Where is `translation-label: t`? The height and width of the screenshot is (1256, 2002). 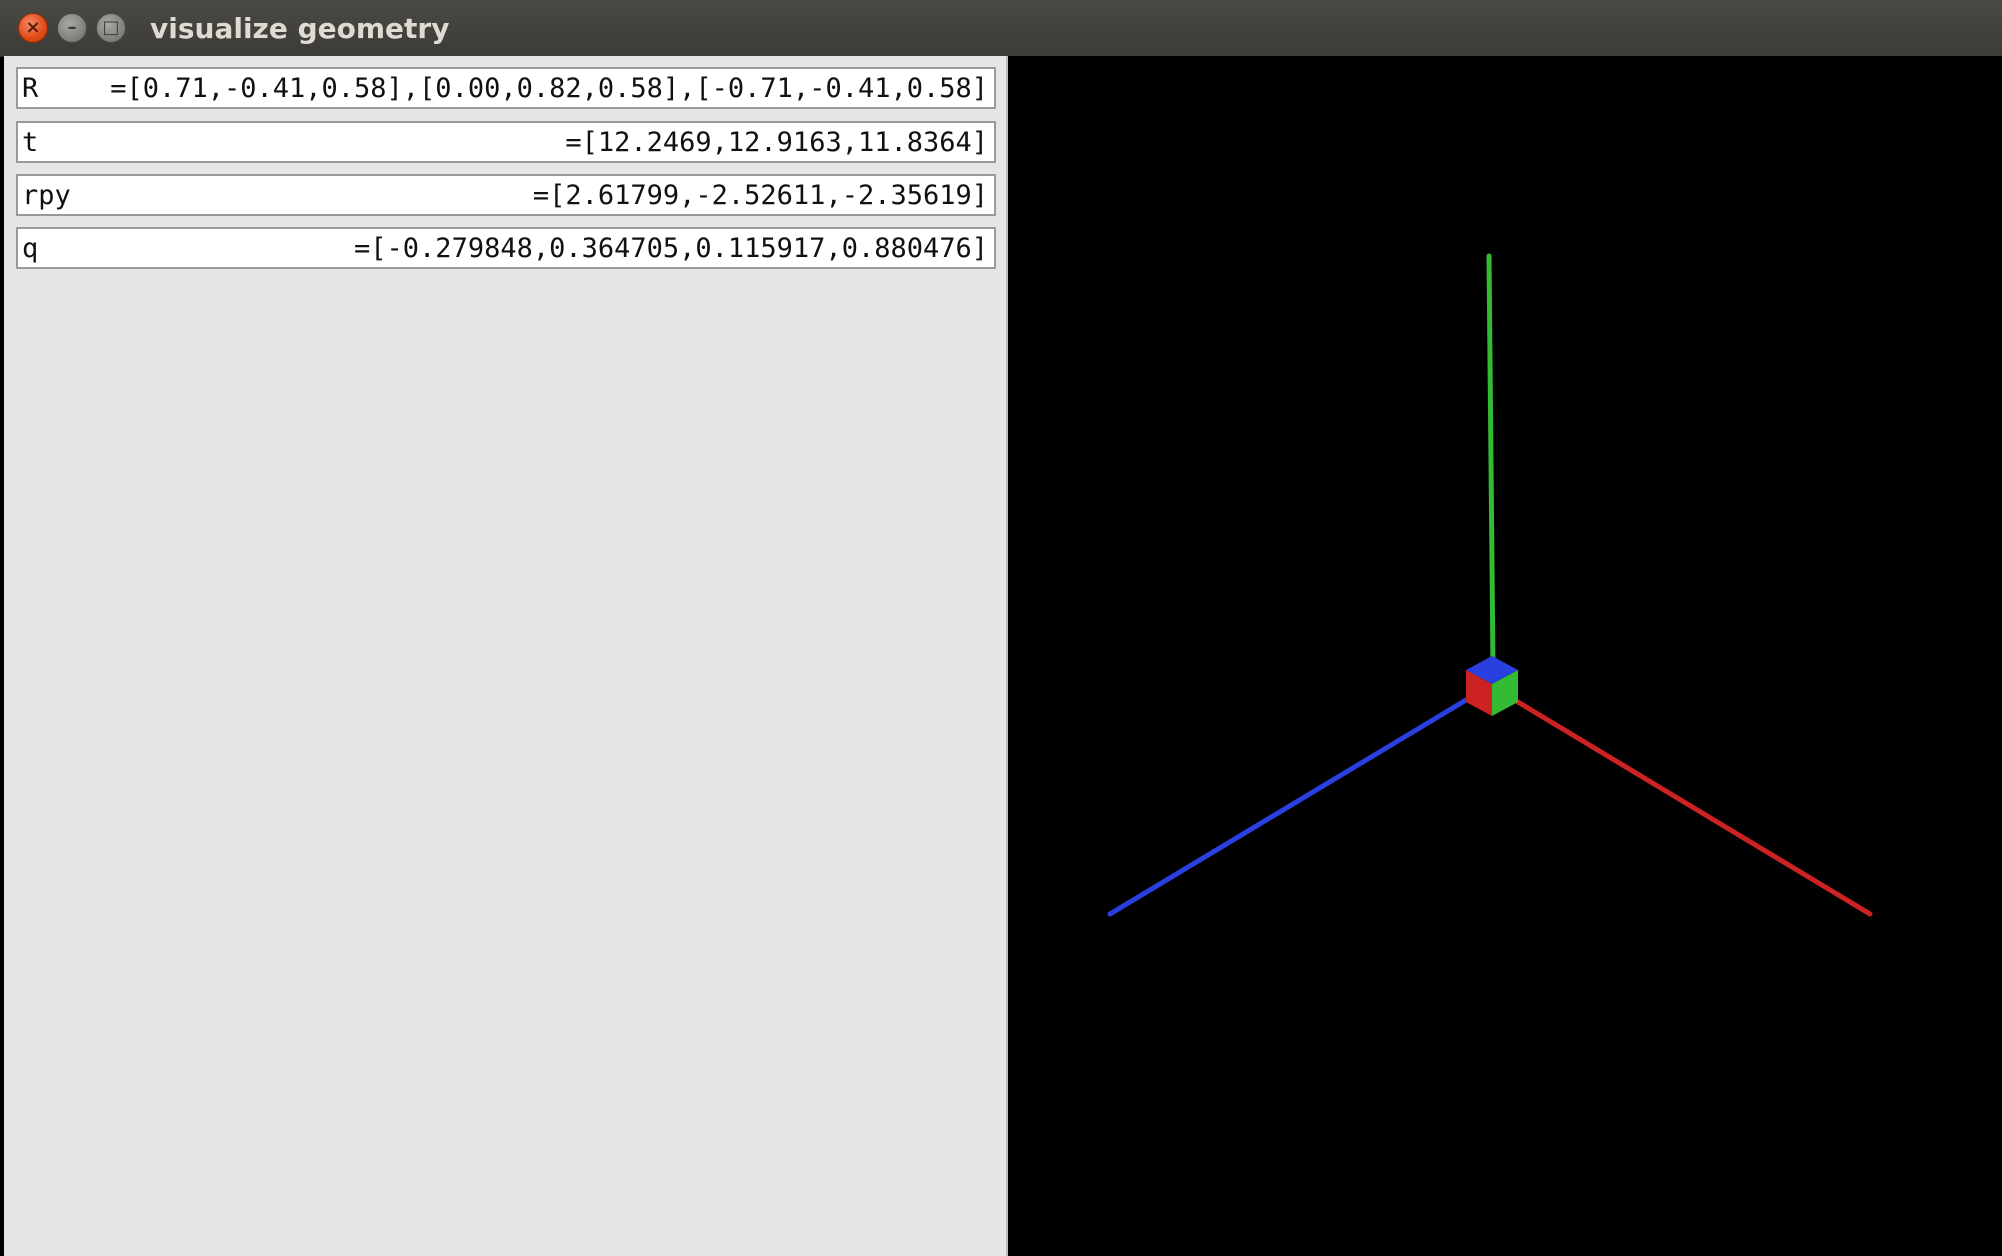 translation-label: t is located at coordinates (30, 142).